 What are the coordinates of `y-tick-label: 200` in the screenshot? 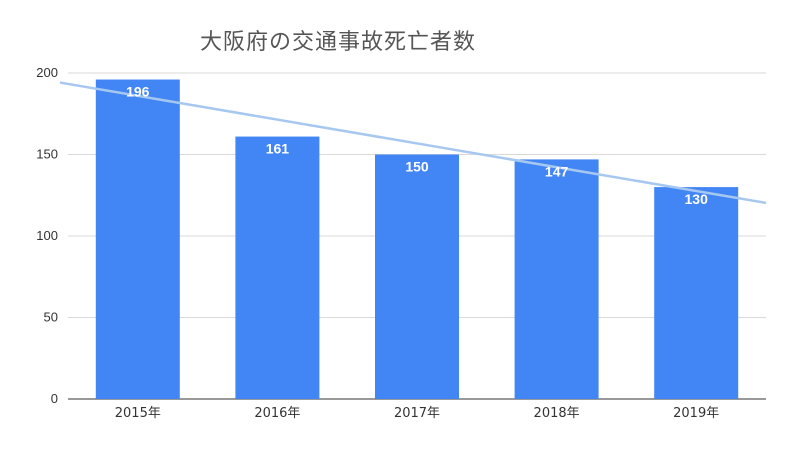 It's located at (47, 72).